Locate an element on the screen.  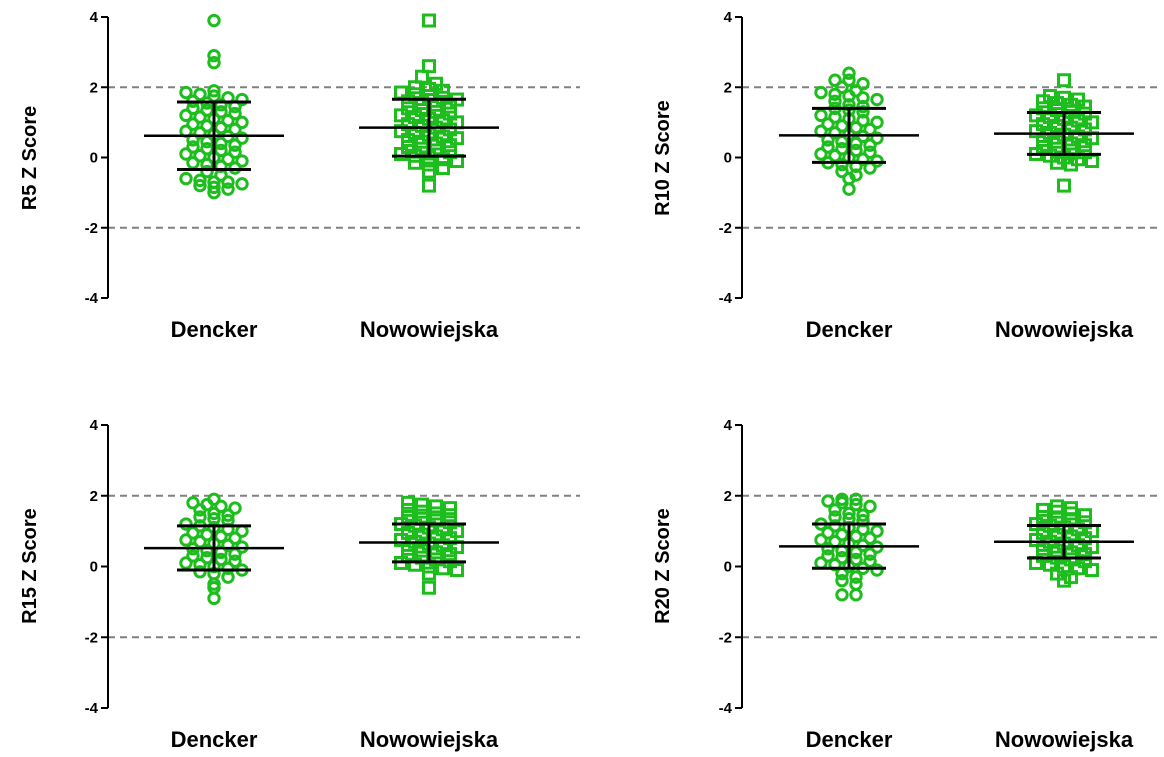
y-axis-label: R20 Z Score is located at coordinates (663, 566).